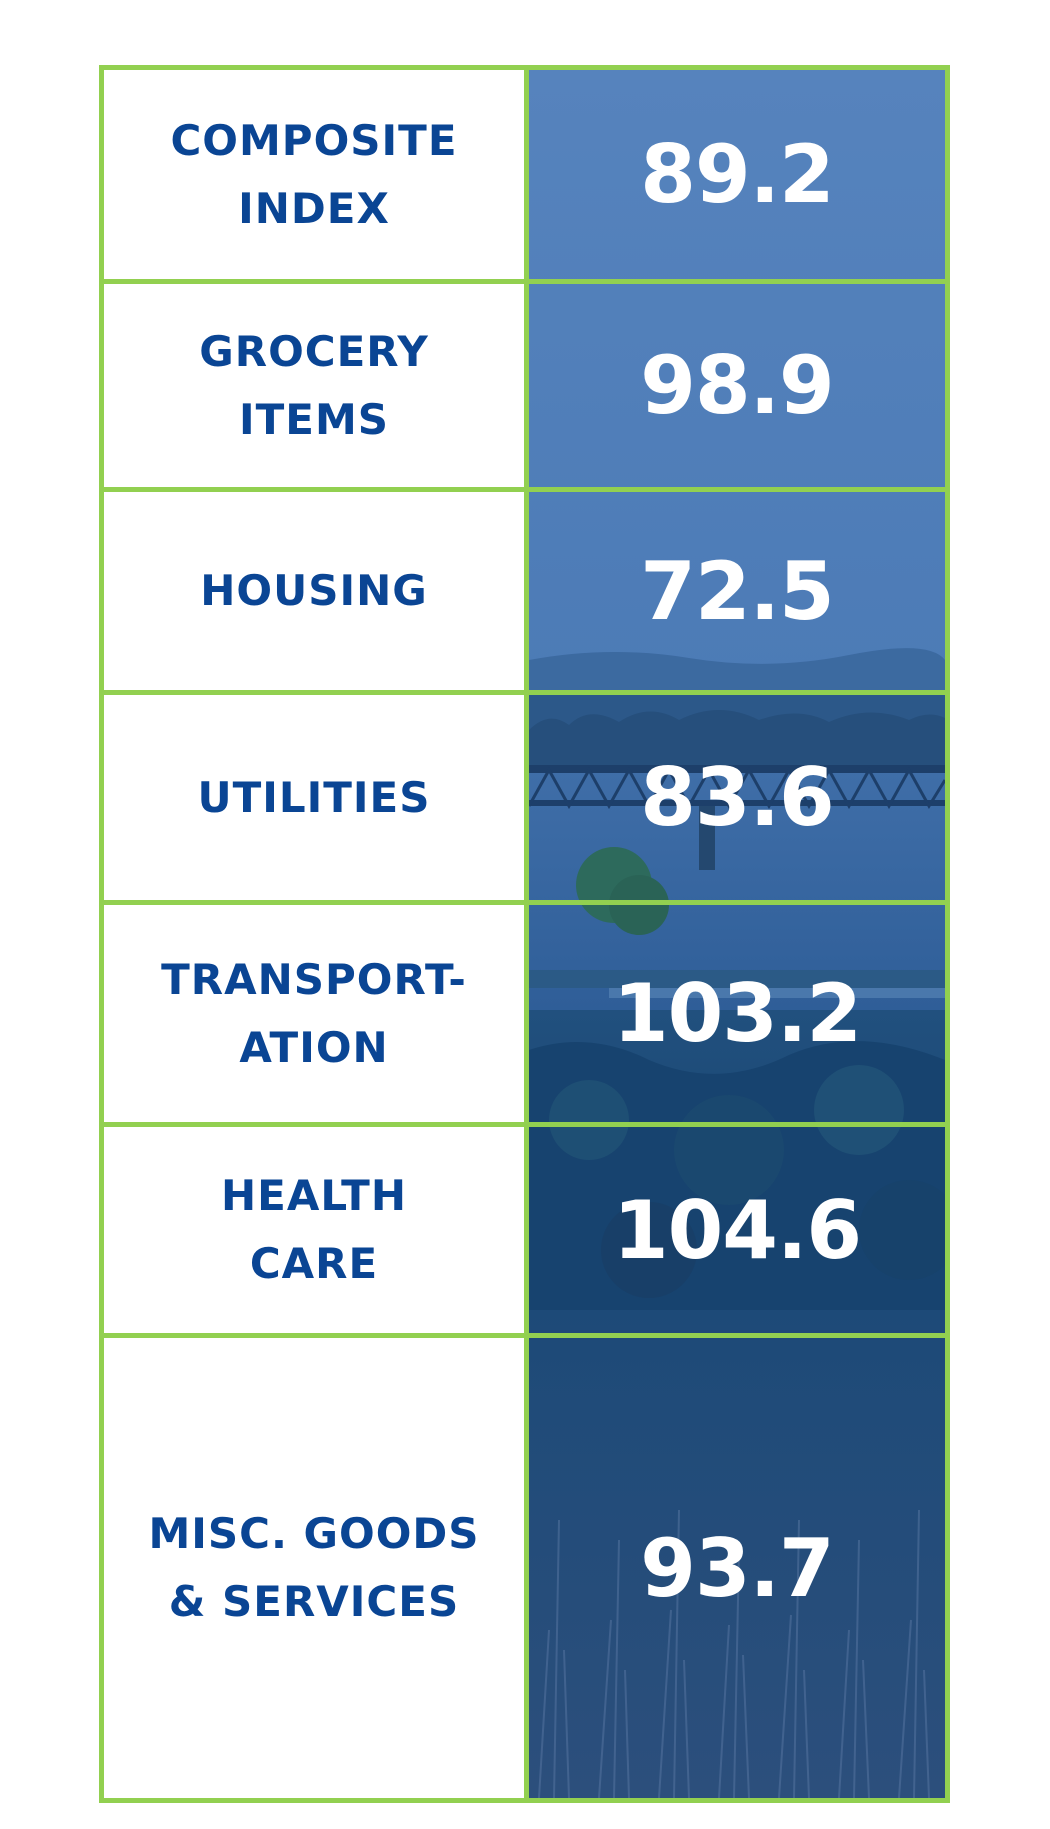 Image resolution: width=1050 pixels, height=1829 pixels. I want to click on category-label-line: Health, so click(314, 1195).